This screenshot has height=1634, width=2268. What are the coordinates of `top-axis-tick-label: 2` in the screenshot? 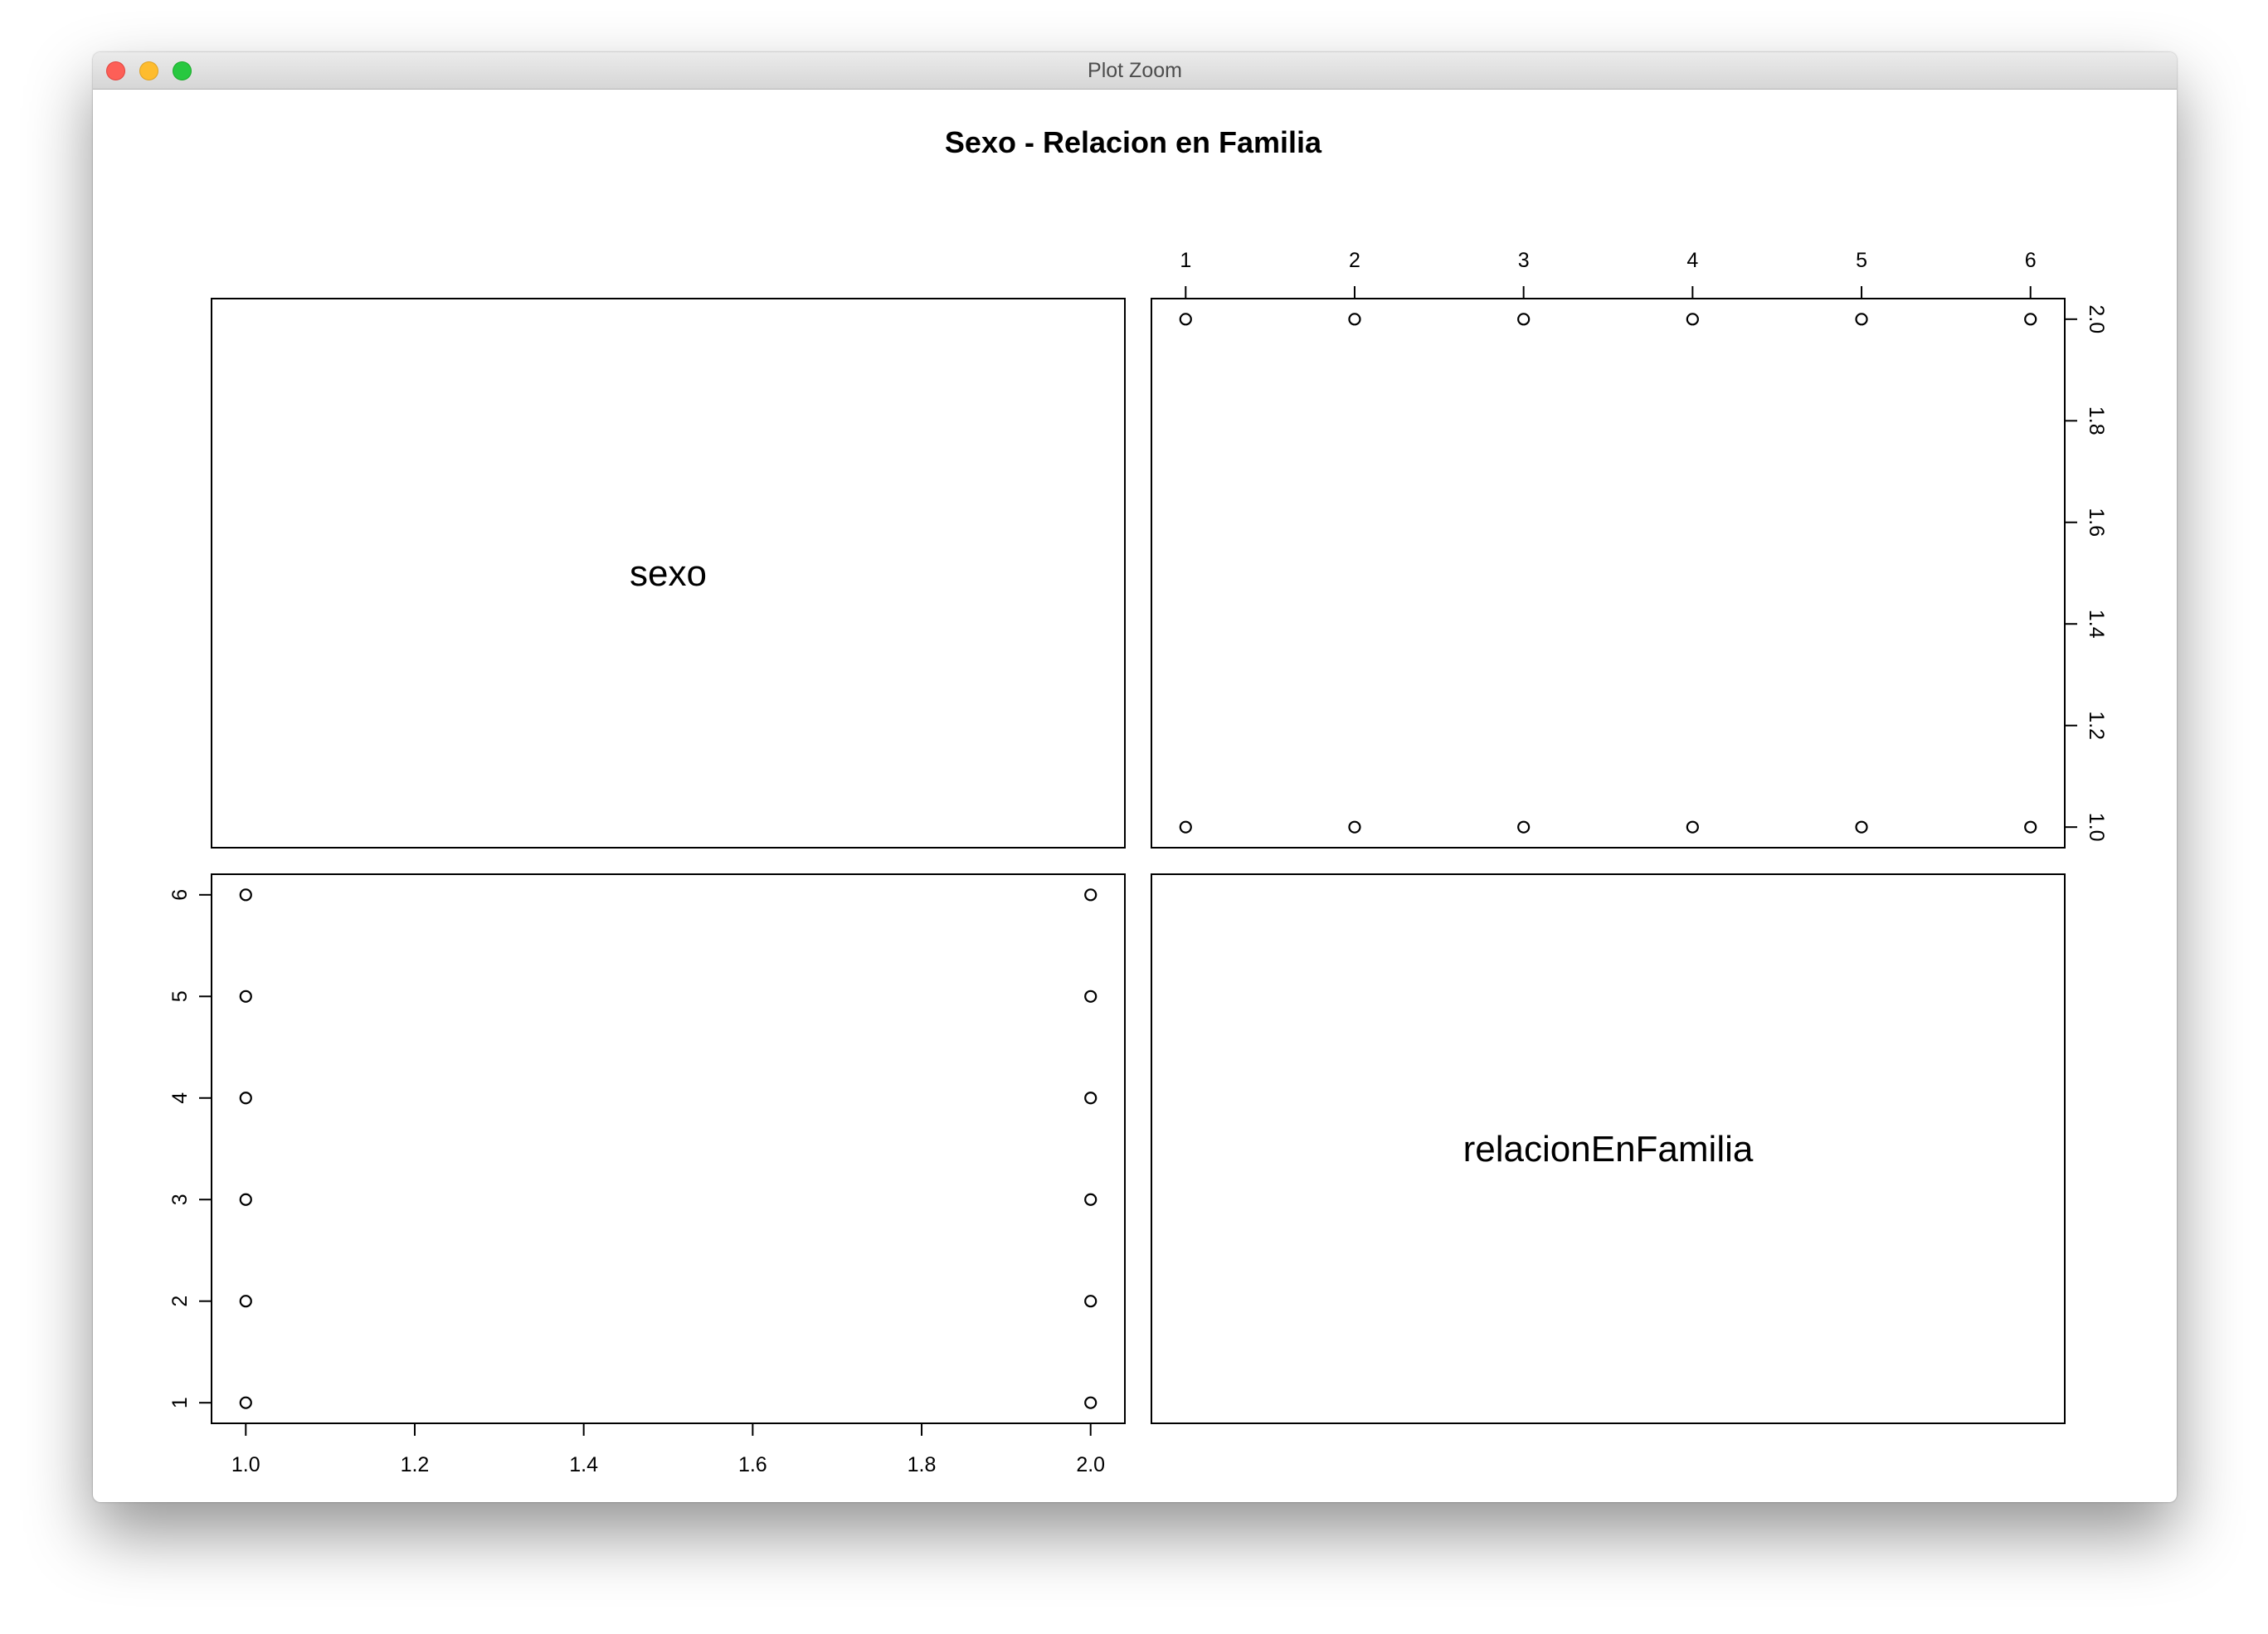 It's located at (1354, 260).